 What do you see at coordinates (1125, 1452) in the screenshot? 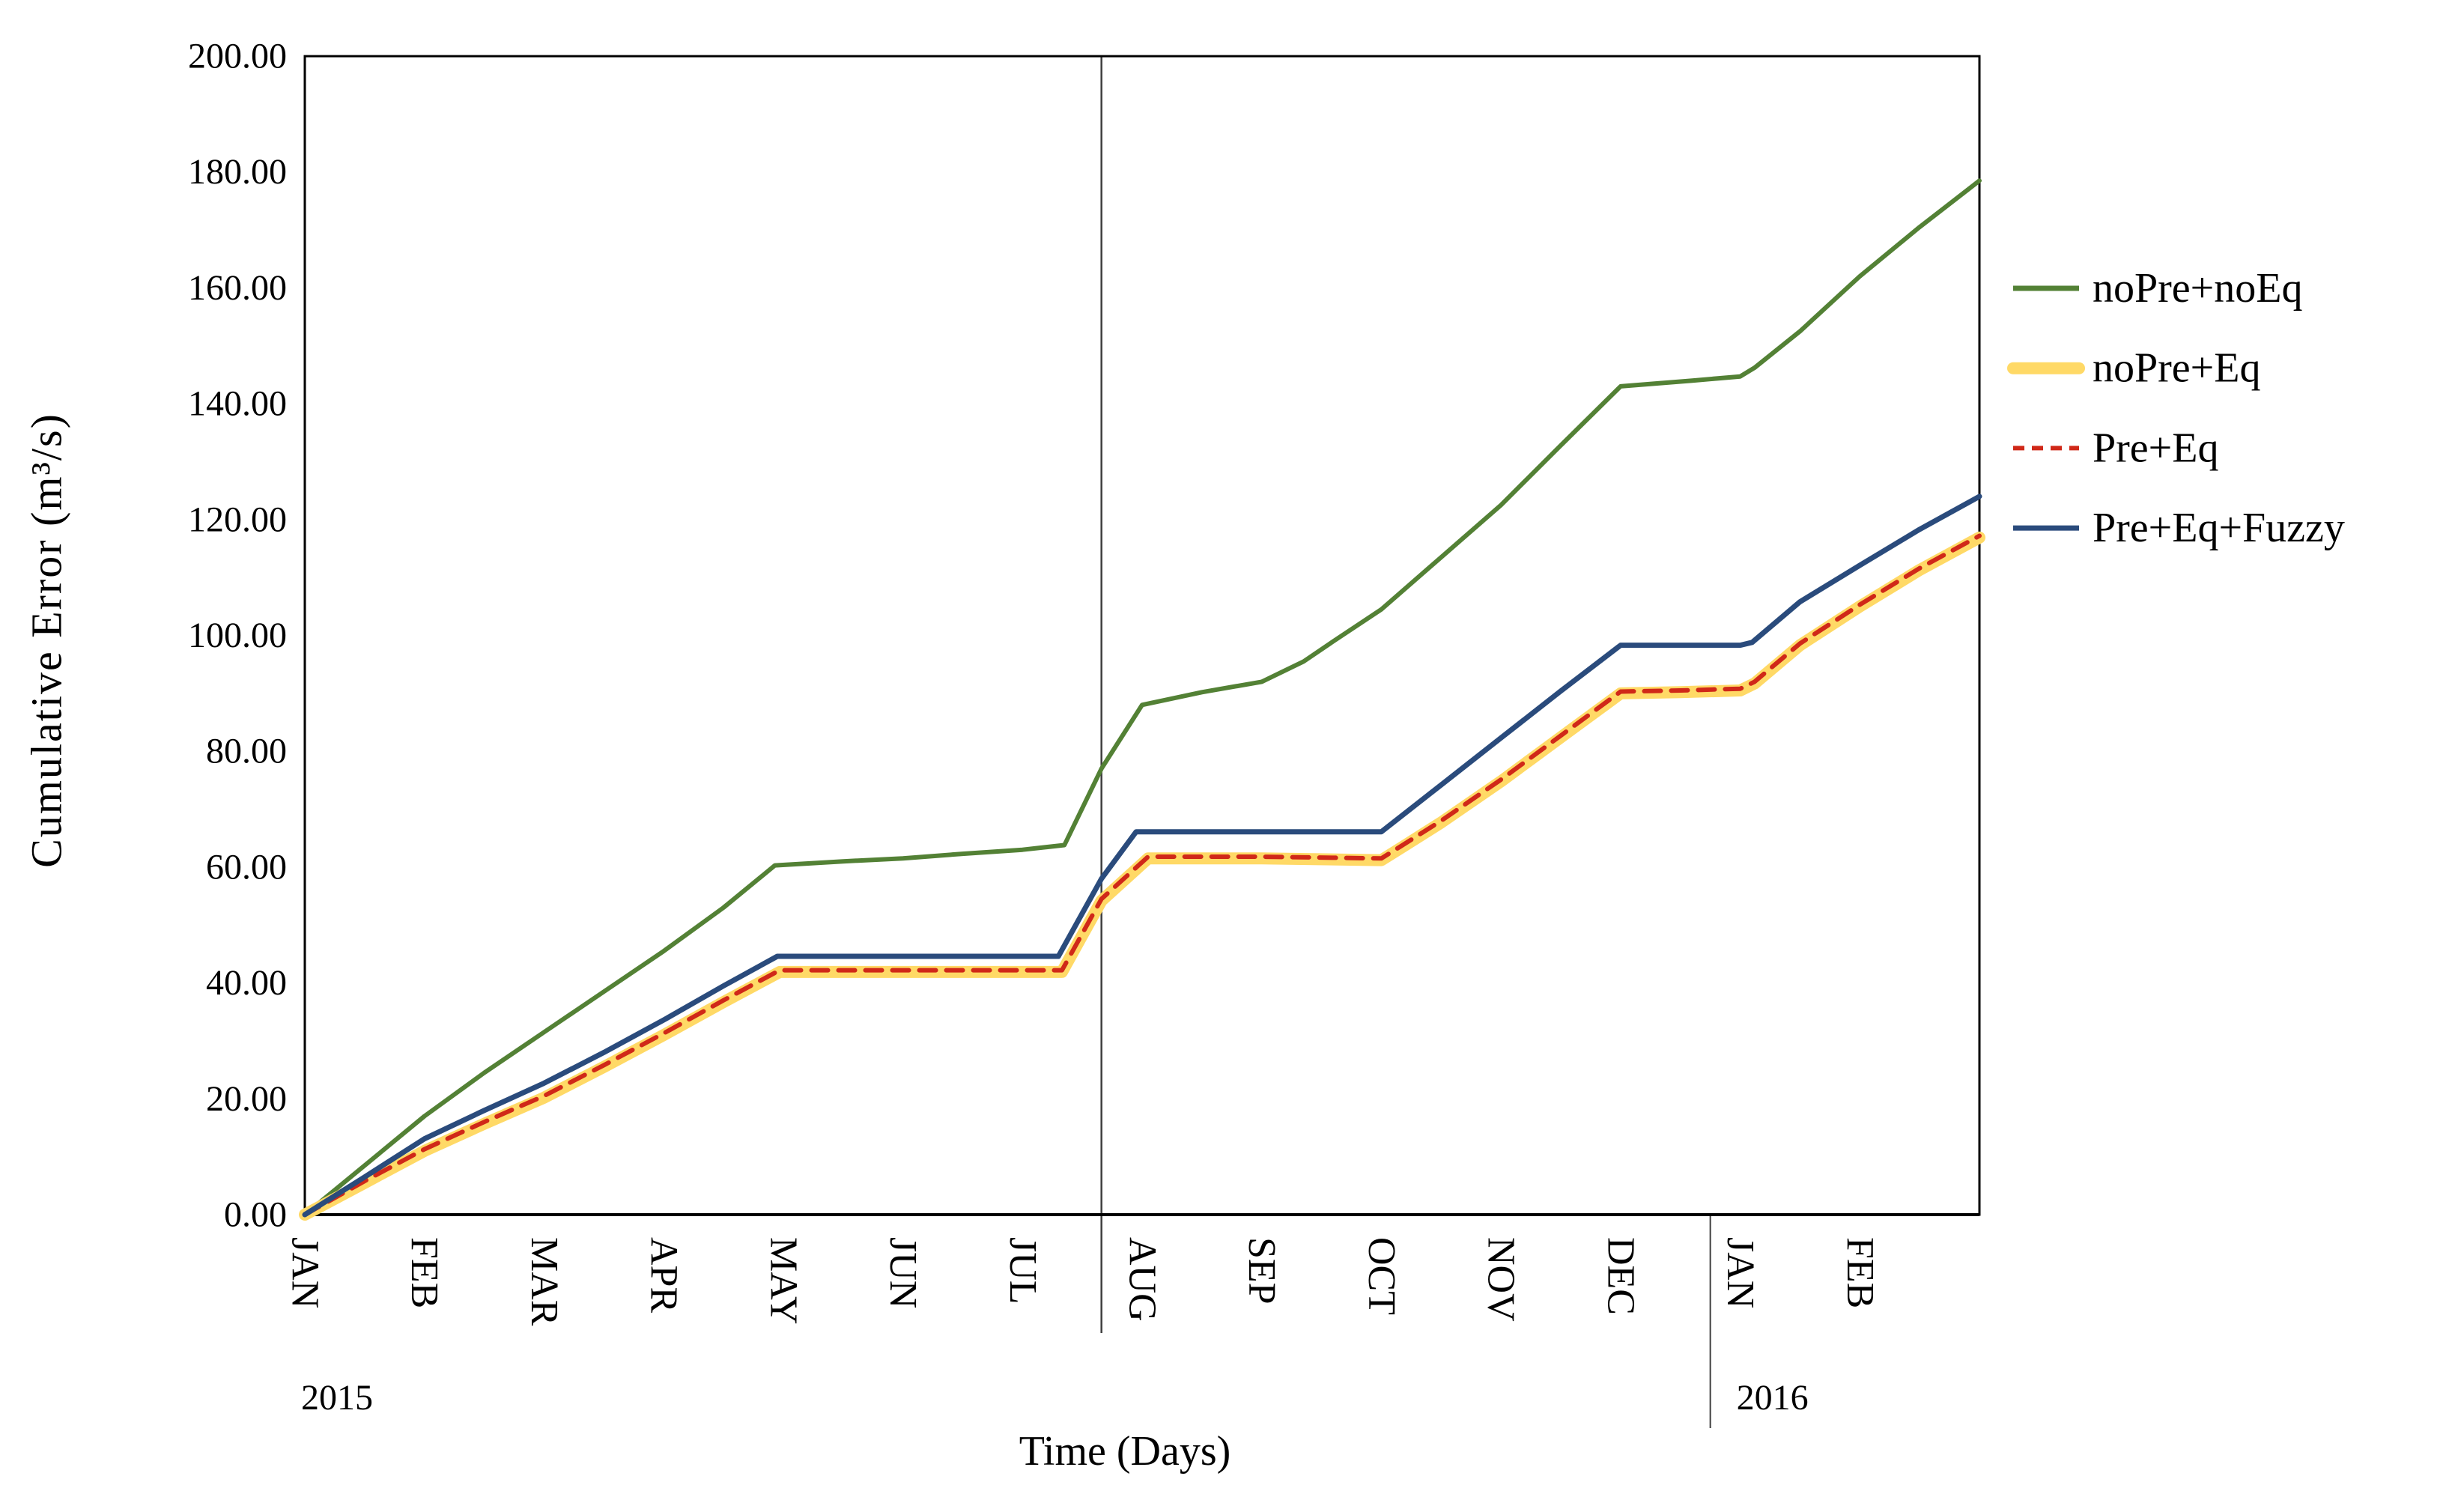
I see `x-axis-title: Time (Days)` at bounding box center [1125, 1452].